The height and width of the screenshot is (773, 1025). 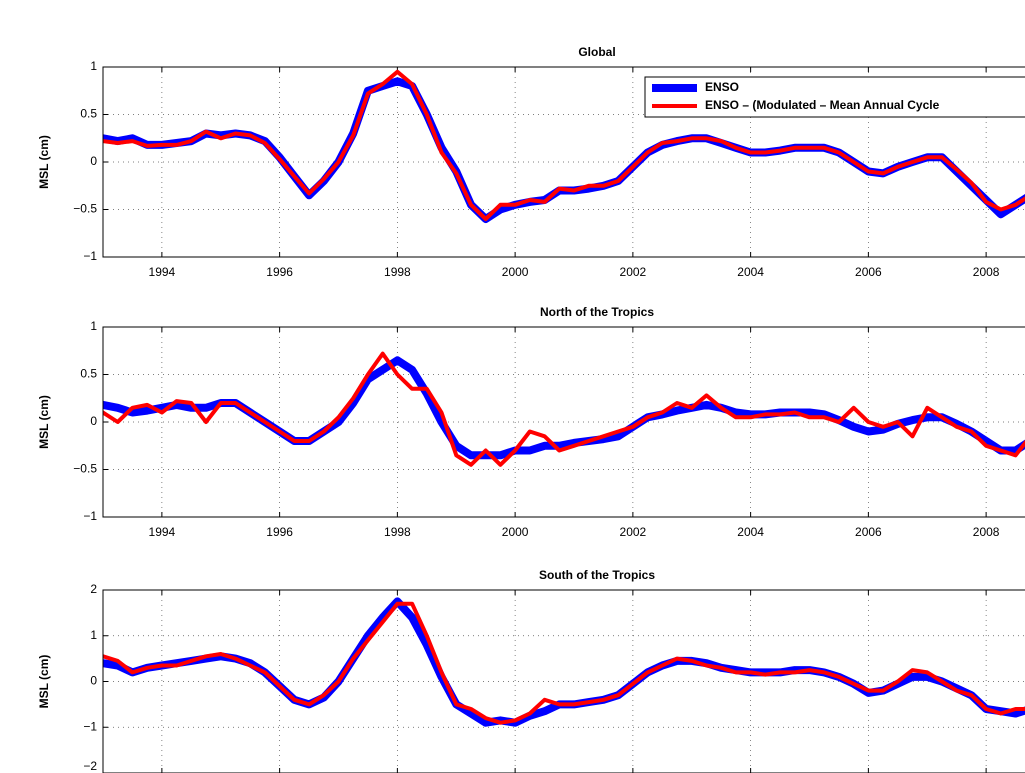 I want to click on y-tick-label: −2, so click(x=90, y=766).